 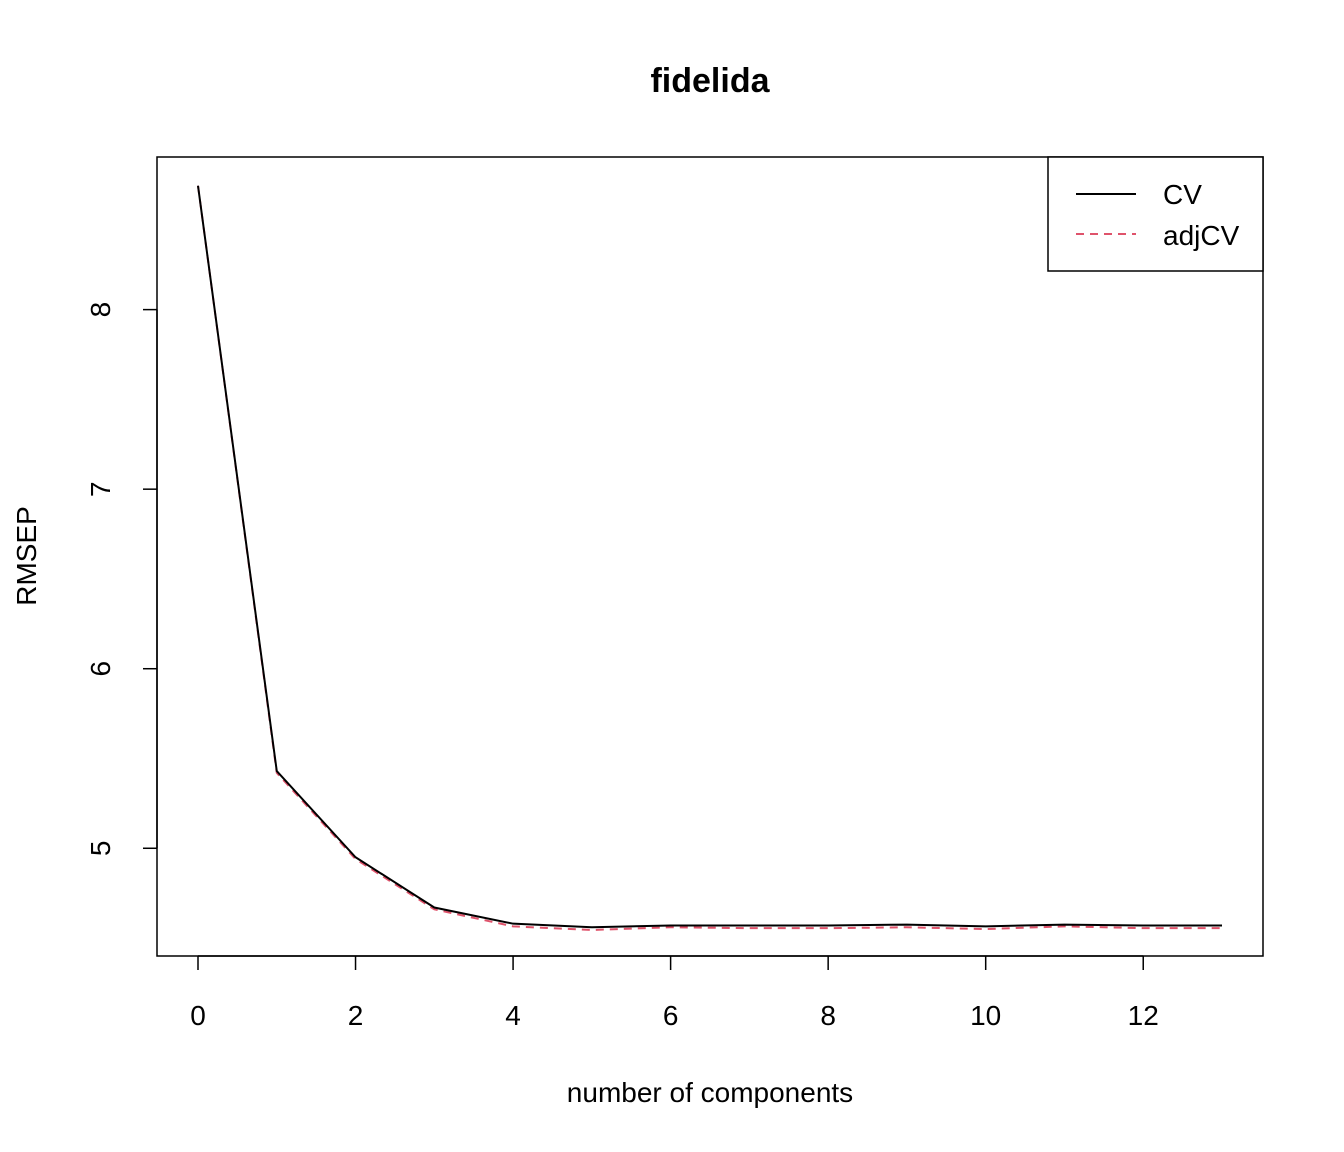 What do you see at coordinates (710, 1092) in the screenshot?
I see `x-axis-label: number of components` at bounding box center [710, 1092].